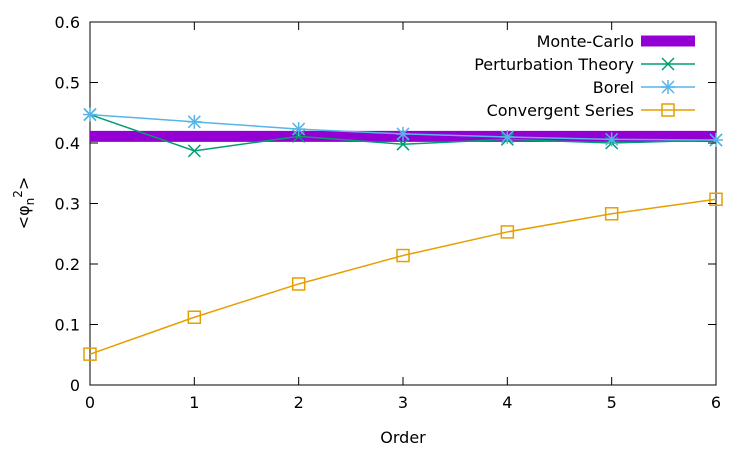  What do you see at coordinates (554, 64) in the screenshot?
I see `legend-label-1: Perturbation Theory` at bounding box center [554, 64].